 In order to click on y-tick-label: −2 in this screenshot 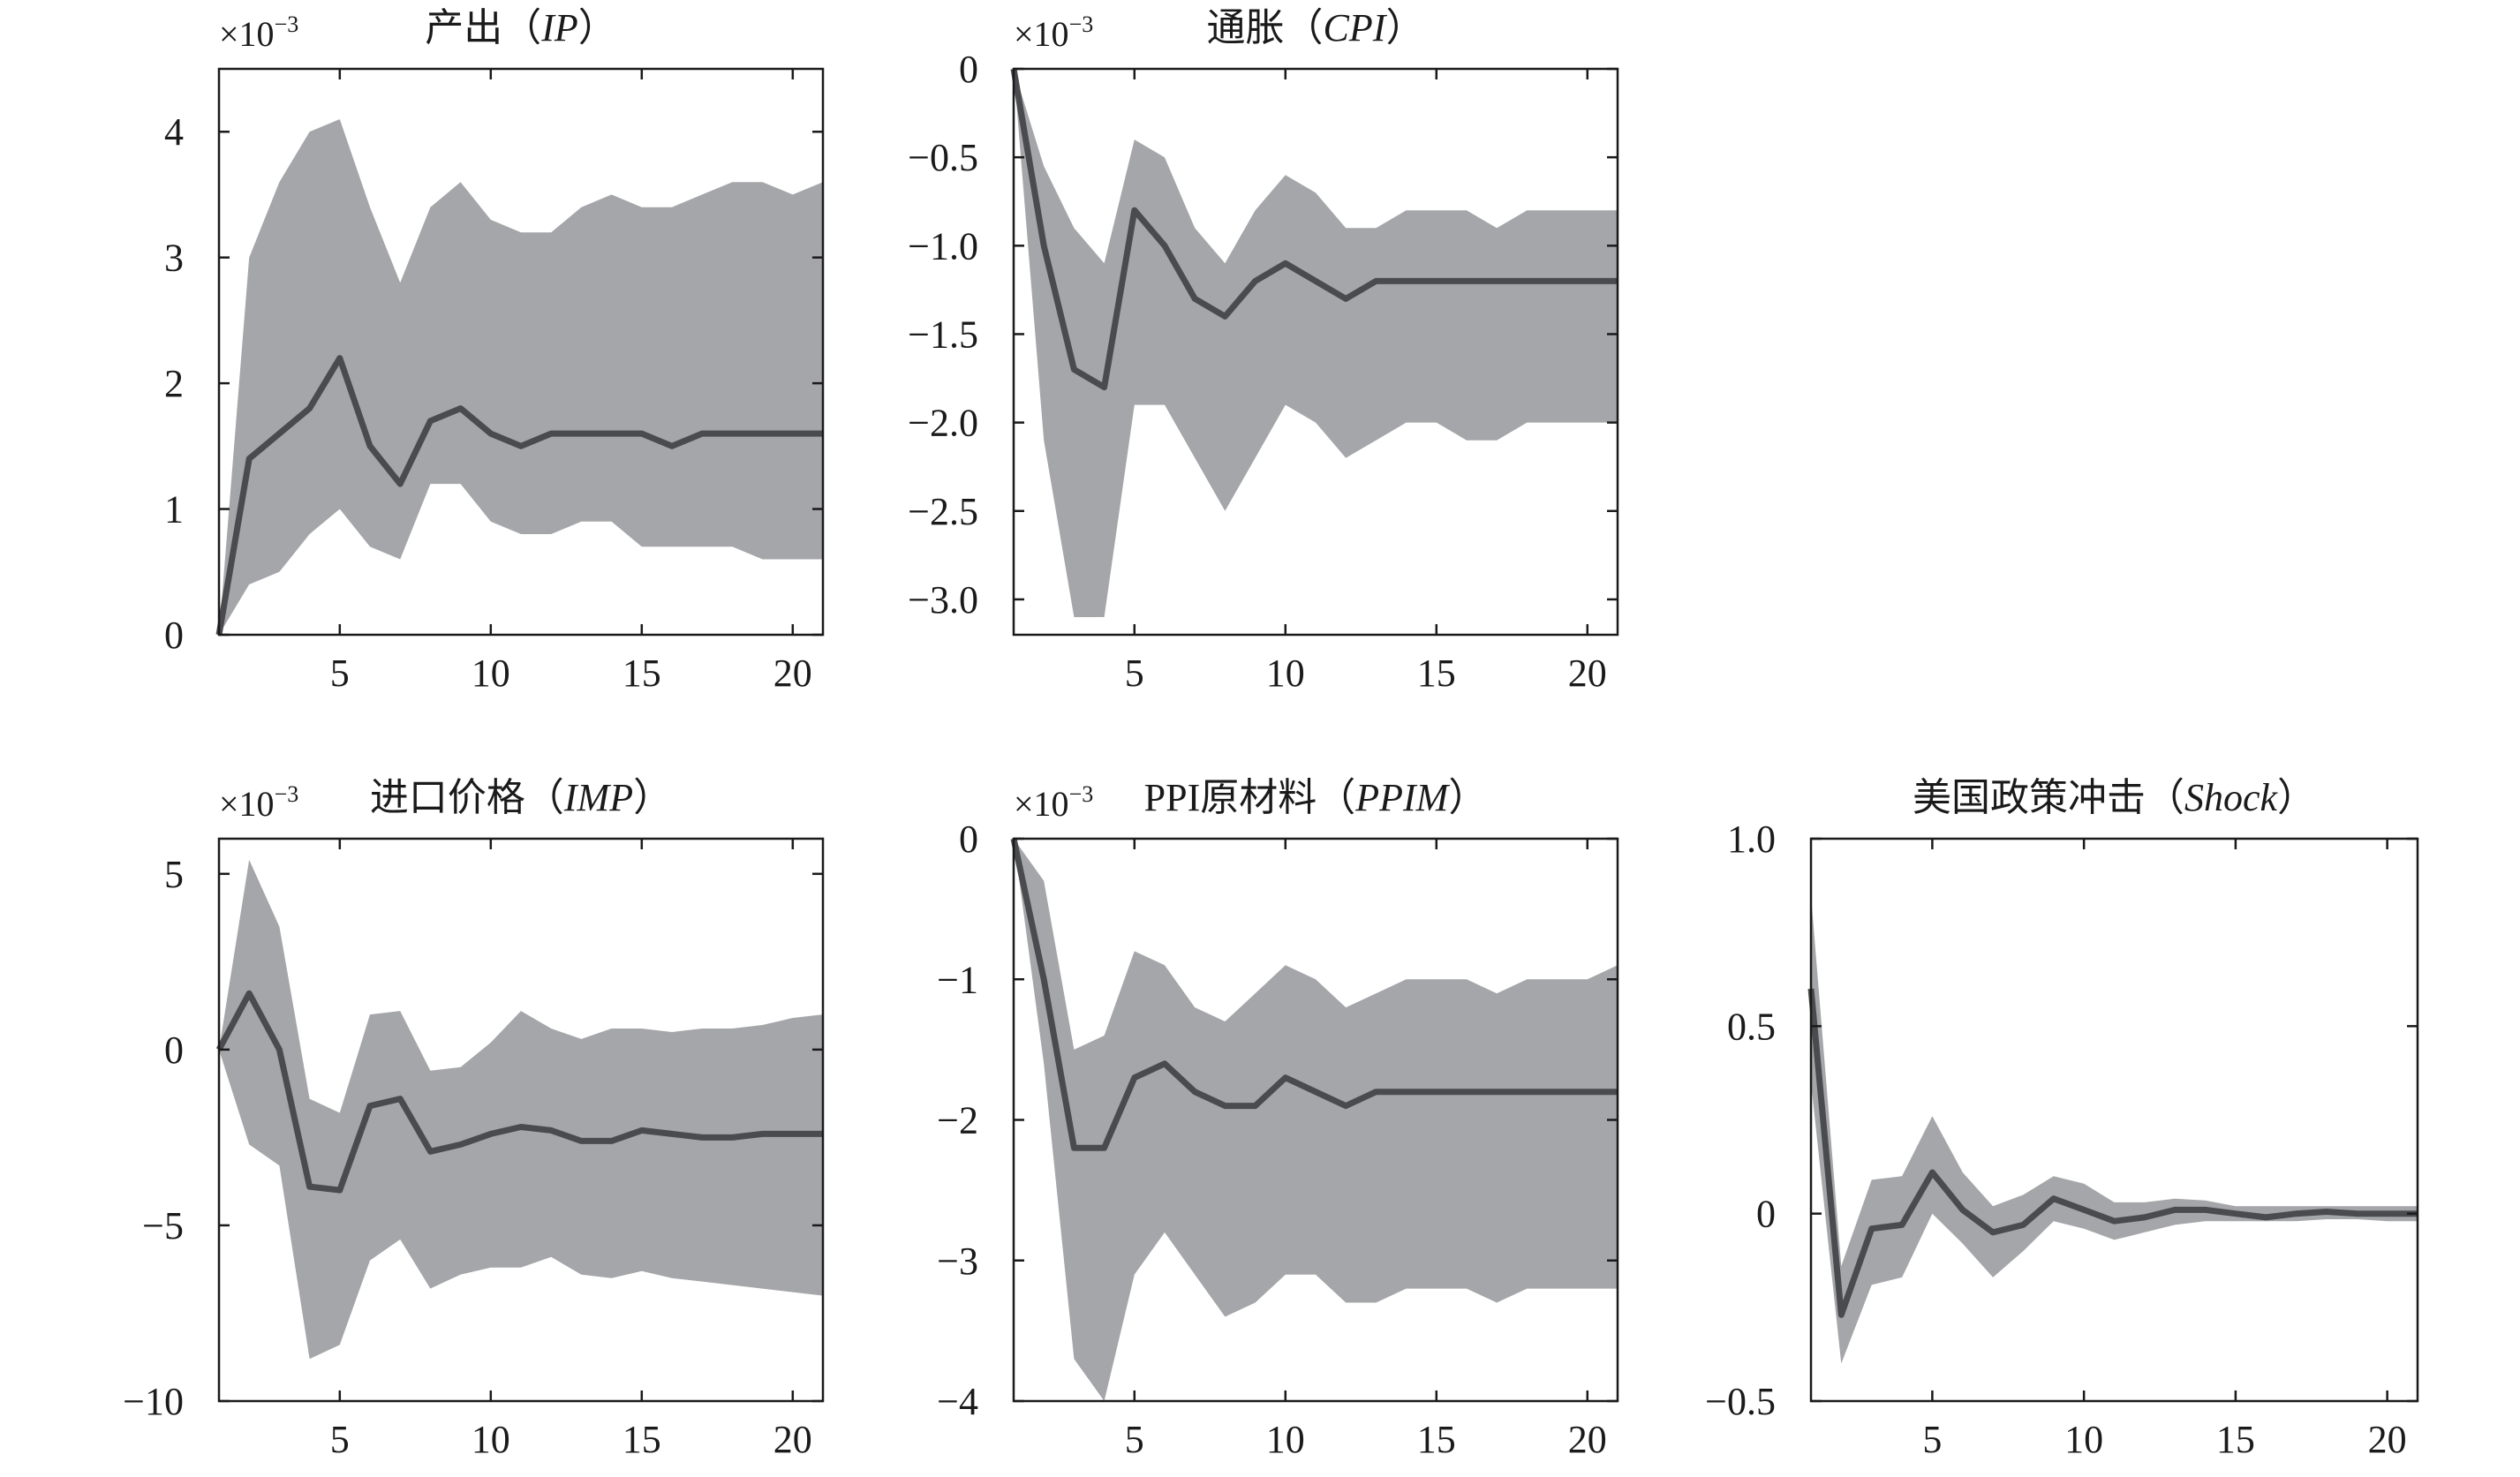, I will do `click(957, 1120)`.